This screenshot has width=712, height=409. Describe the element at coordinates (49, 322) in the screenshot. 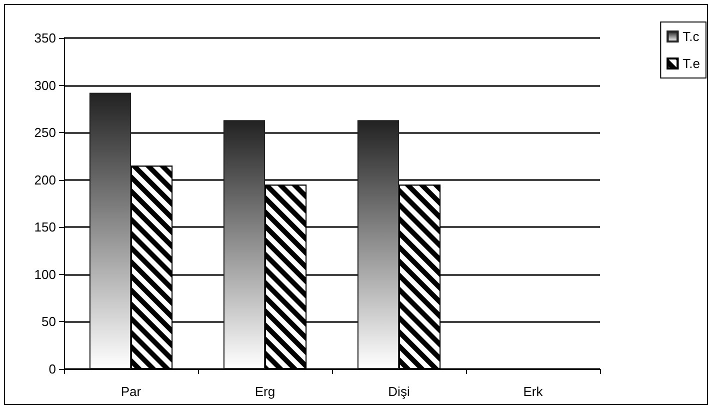

I see `y-tick-label: 50` at that location.